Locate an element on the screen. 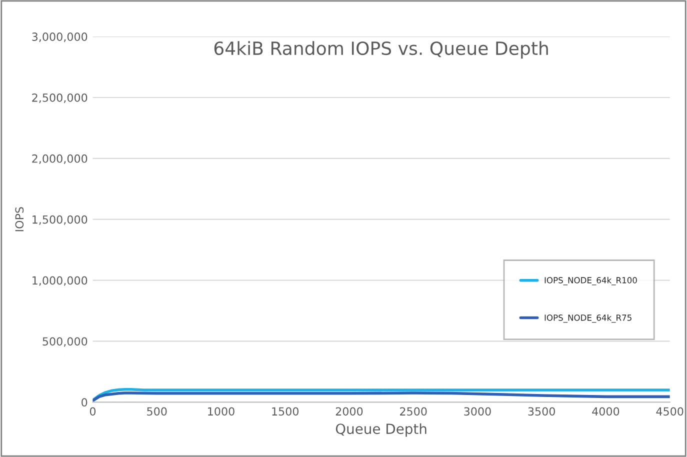 The height and width of the screenshot is (457, 687). y-tick-label: 2,500,000 is located at coordinates (60, 98).